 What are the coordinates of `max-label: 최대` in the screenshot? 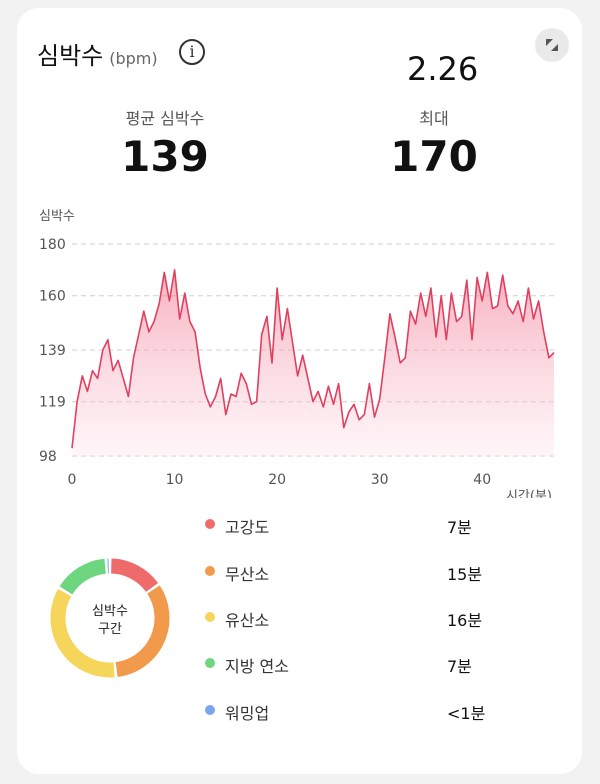 It's located at (434, 118).